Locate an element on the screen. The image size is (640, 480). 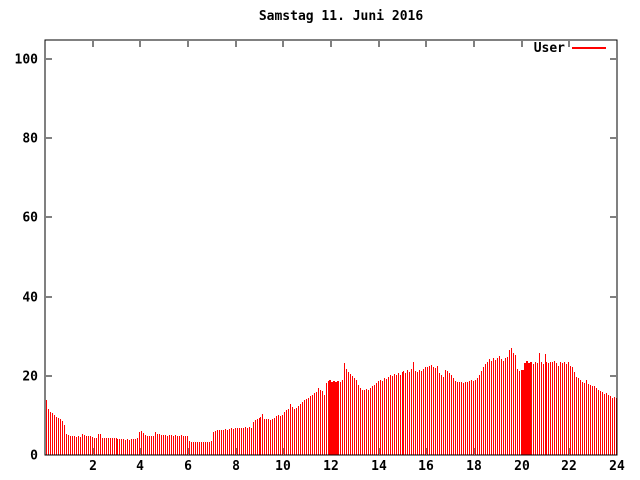
legend-key-line is located at coordinates (589, 48).